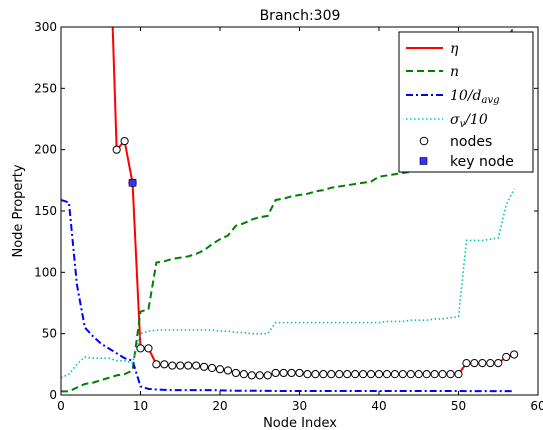 The width and height of the screenshot is (543, 430). What do you see at coordinates (45, 88) in the screenshot?
I see `y-tick-label: 250` at bounding box center [45, 88].